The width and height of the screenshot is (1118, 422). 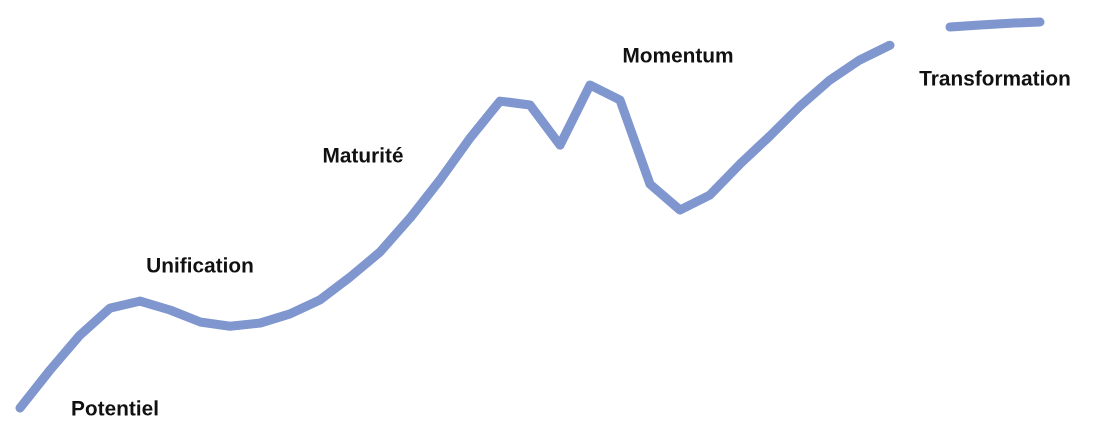 What do you see at coordinates (200, 265) in the screenshot?
I see `annotation: Unification` at bounding box center [200, 265].